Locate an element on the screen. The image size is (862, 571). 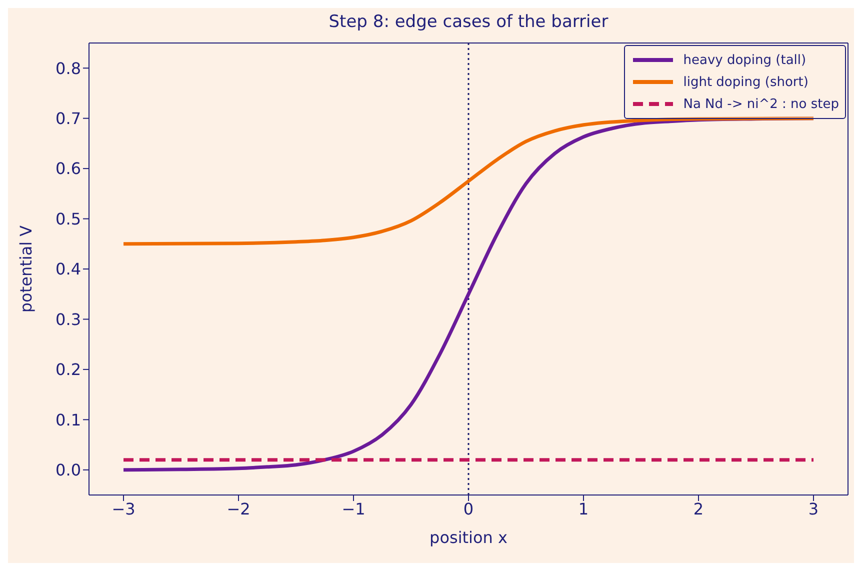
x-tick-label: −2 is located at coordinates (238, 508).